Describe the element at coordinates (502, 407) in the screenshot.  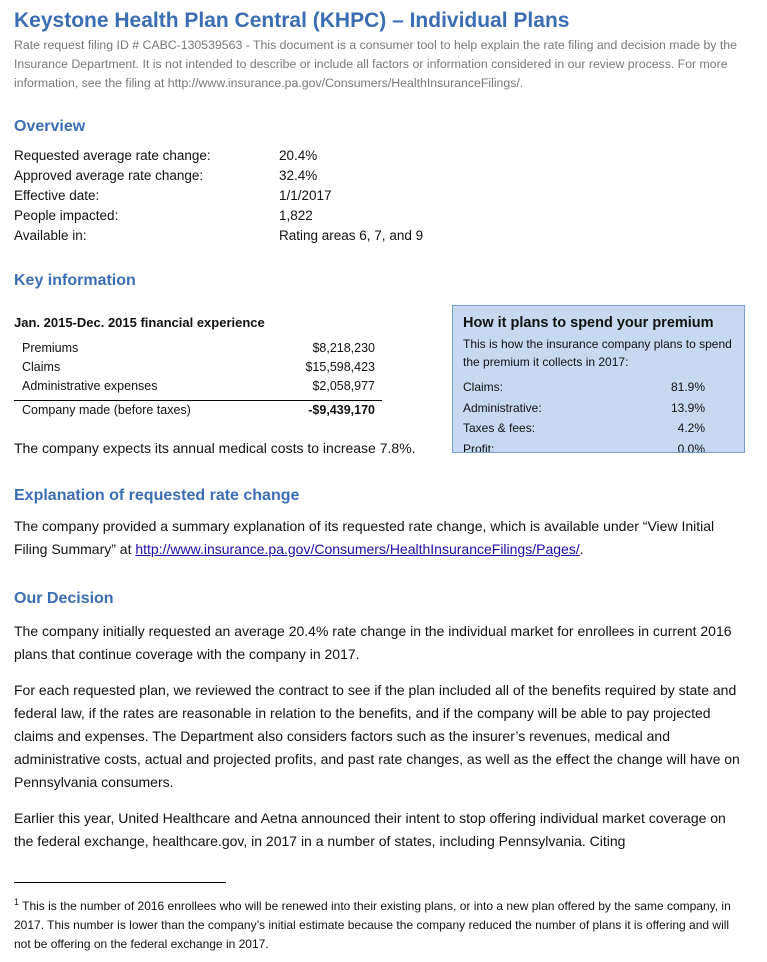
I see `label: Administrative:` at that location.